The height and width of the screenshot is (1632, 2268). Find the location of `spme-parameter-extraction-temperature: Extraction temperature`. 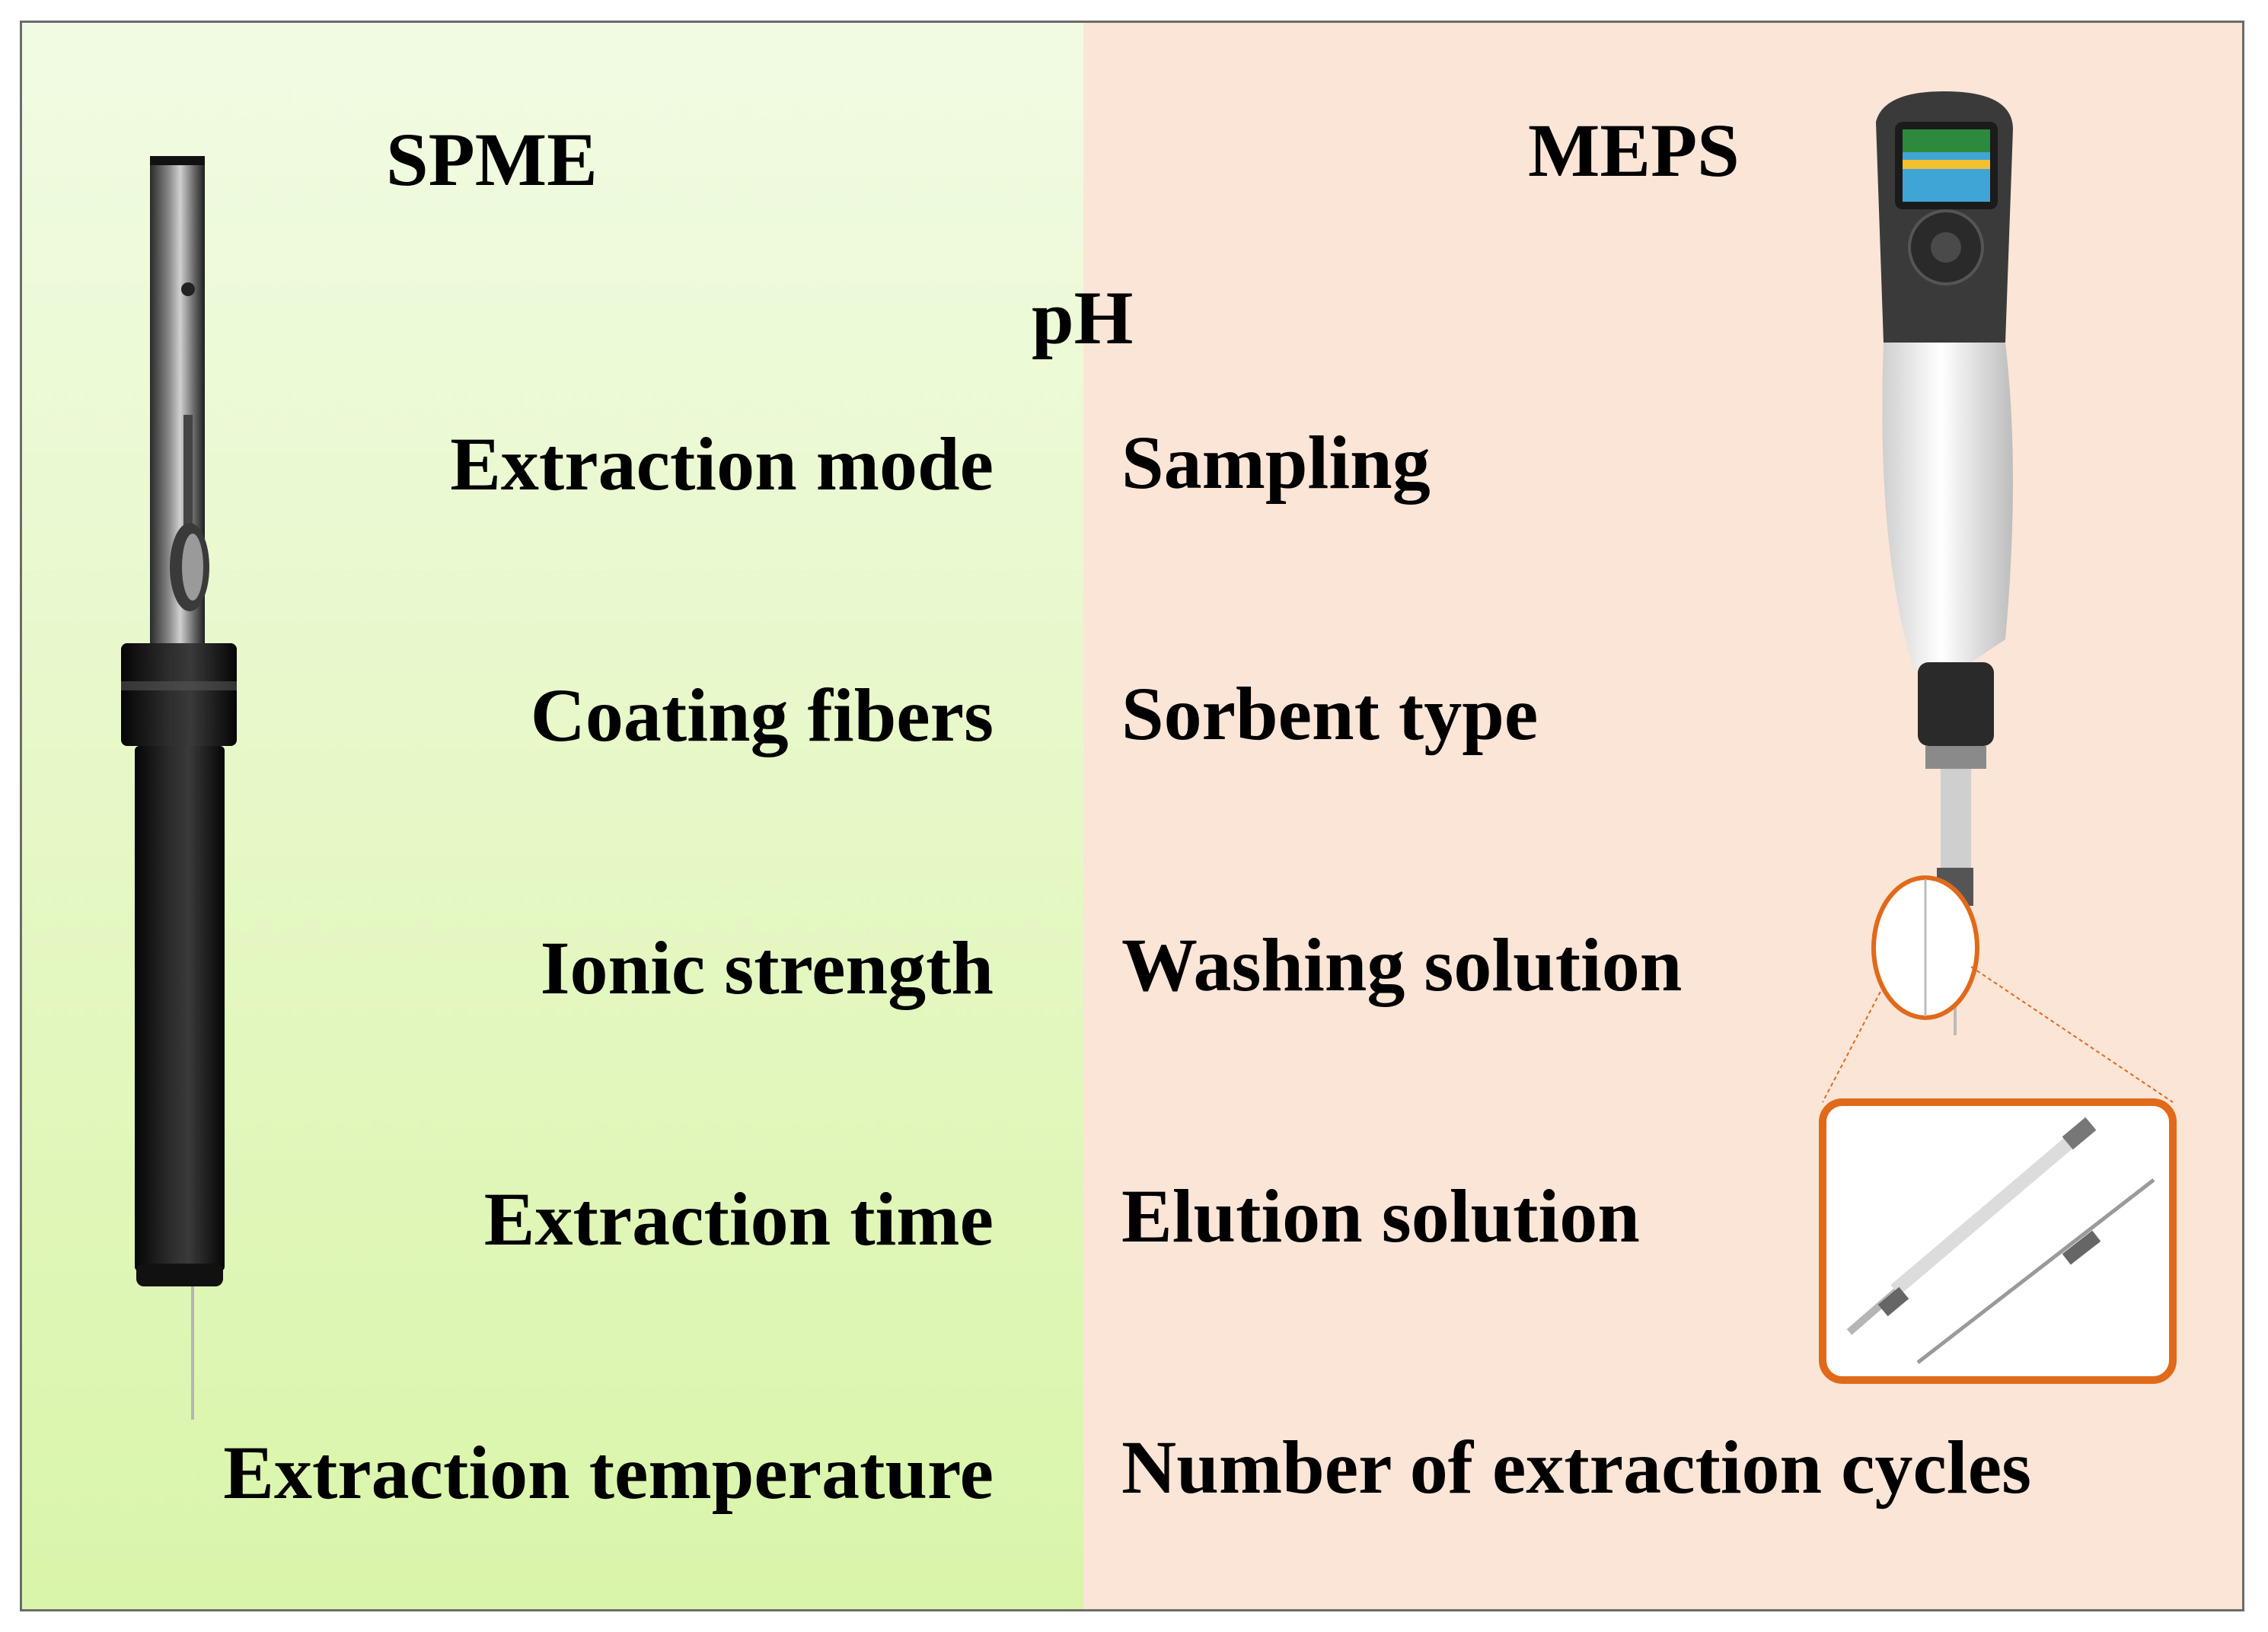

spme-parameter-extraction-temperature: Extraction temperature is located at coordinates (608, 1472).